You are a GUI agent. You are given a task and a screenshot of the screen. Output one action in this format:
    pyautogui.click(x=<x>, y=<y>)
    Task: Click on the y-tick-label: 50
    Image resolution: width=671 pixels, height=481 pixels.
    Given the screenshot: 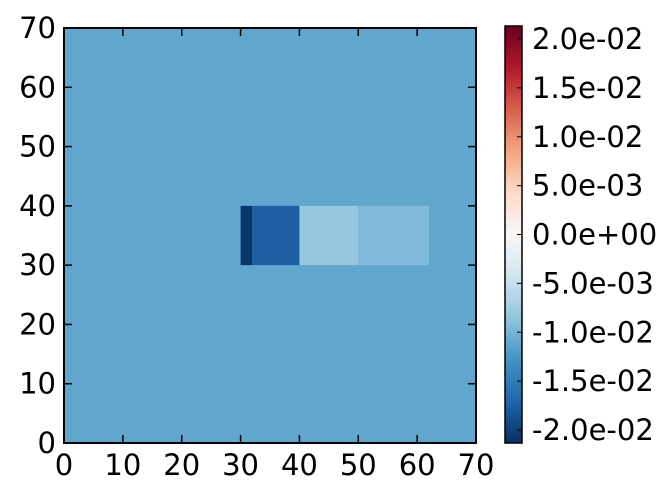 What is the action you would take?
    pyautogui.click(x=37, y=147)
    